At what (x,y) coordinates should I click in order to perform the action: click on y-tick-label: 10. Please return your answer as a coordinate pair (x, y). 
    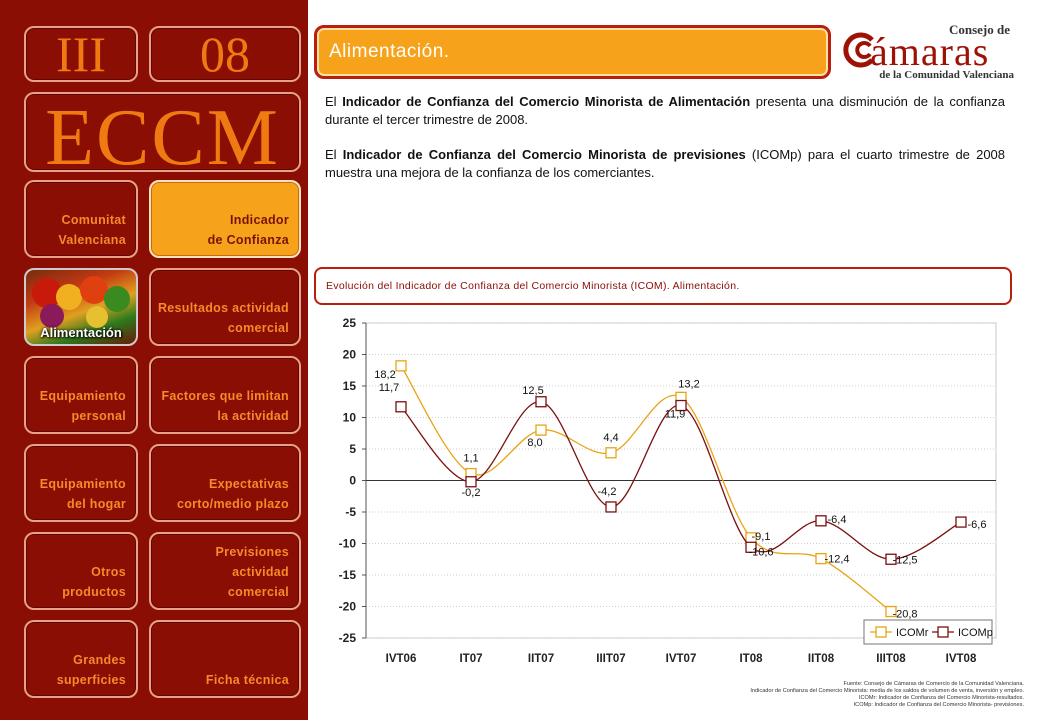
    Looking at the image, I should click on (350, 418).